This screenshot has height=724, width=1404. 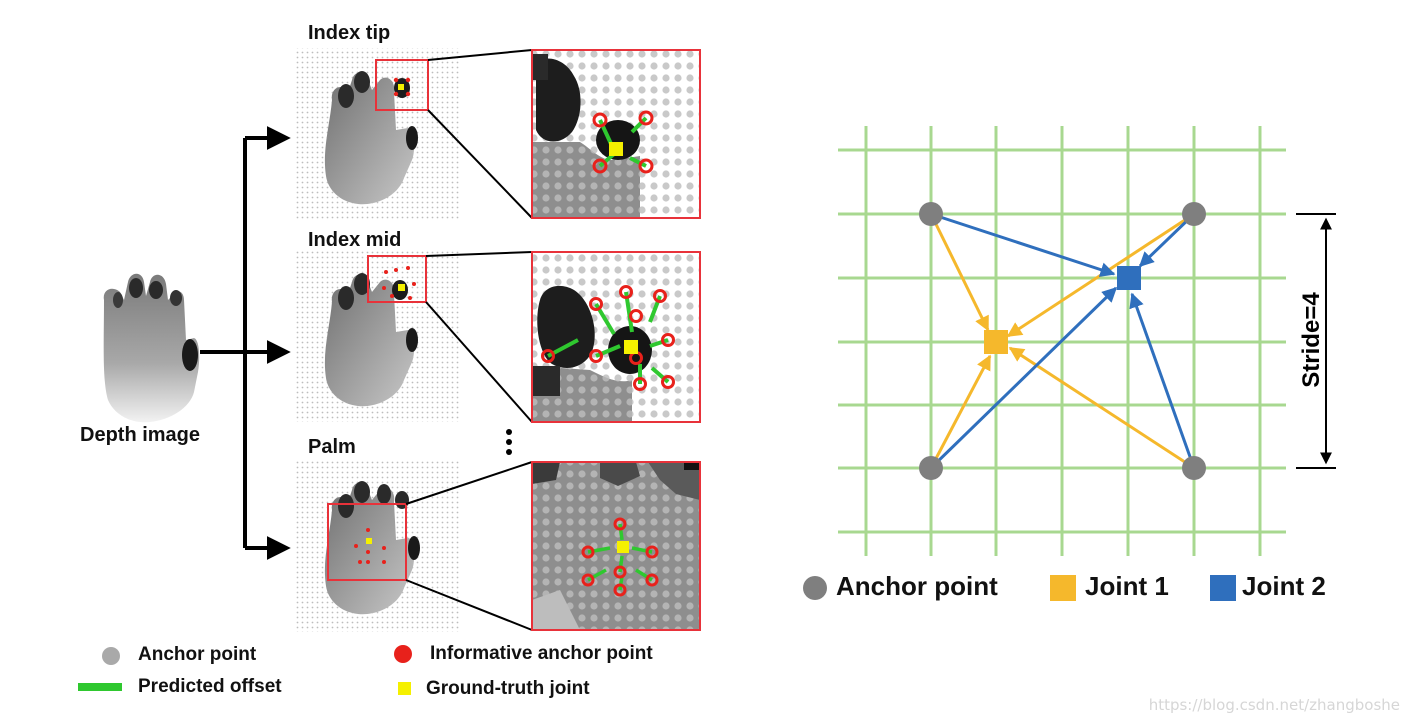 I want to click on joint2-marker, so click(x=1129, y=278).